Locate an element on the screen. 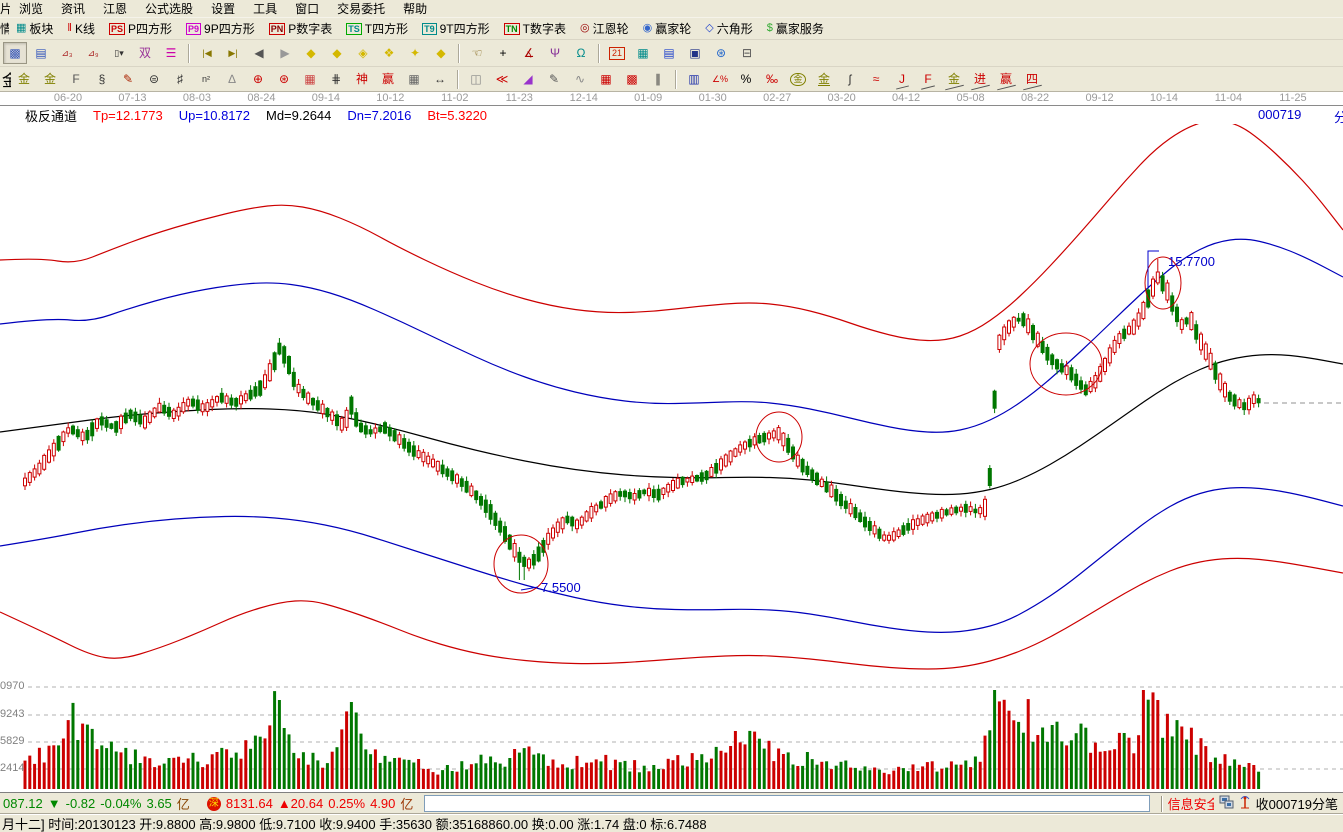 The width and height of the screenshot is (1343, 832). date-tick: 01-09 is located at coordinates (648, 98).